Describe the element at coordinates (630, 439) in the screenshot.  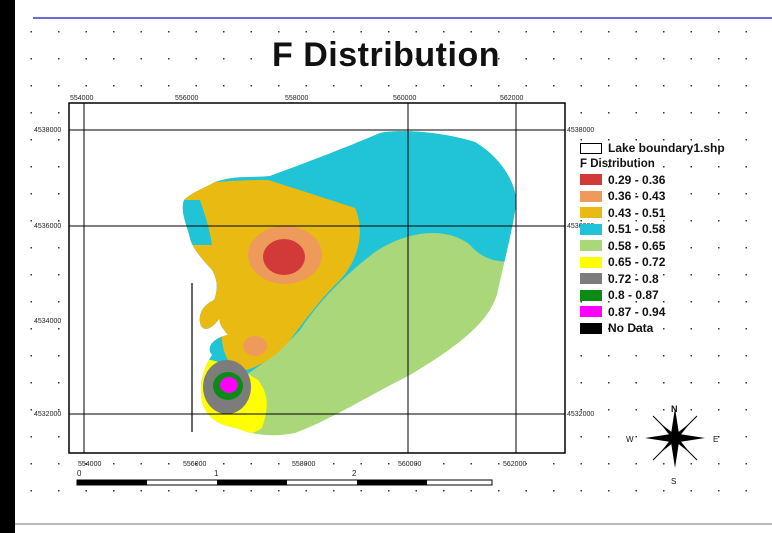
I see `compass-west-label: W` at that location.